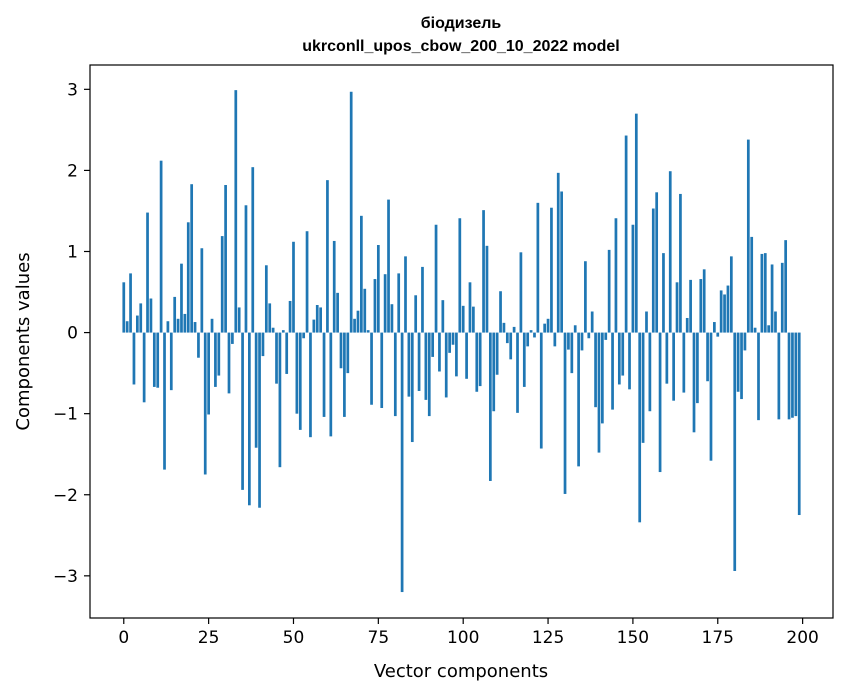  I want to click on x-tick-label: 125, so click(548, 638).